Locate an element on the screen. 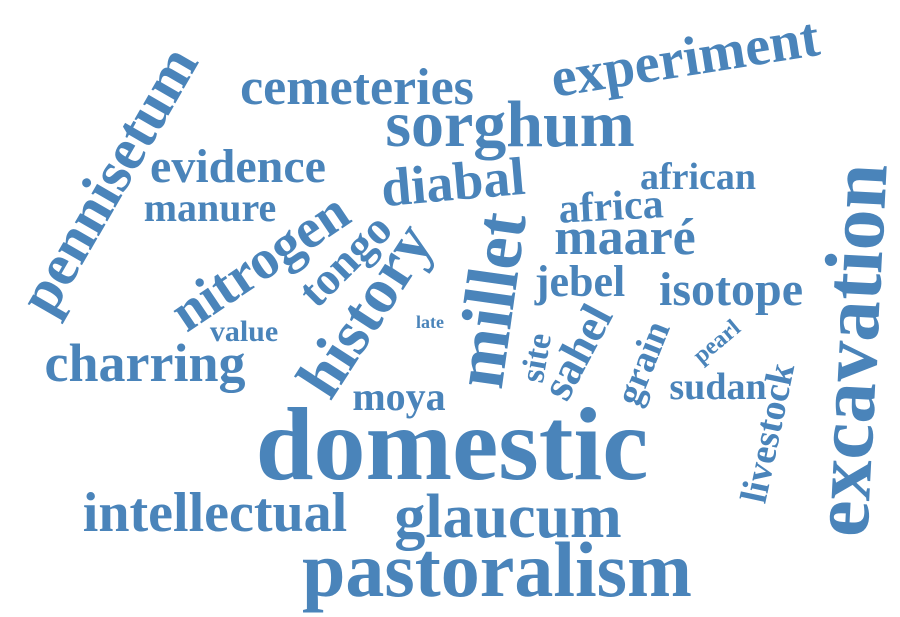  word-pastoralism: pastoralism is located at coordinates (497, 569).